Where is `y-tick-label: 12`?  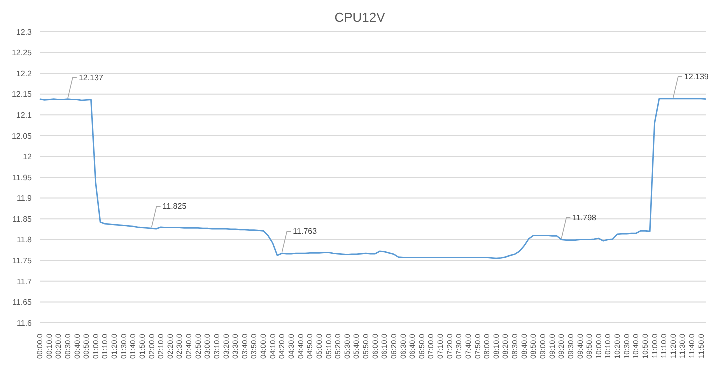 y-tick-label: 12 is located at coordinates (28, 157).